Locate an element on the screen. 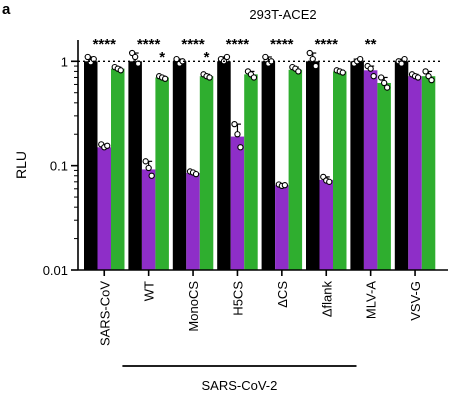 The width and height of the screenshot is (453, 406). x-tick-label: MLV-A is located at coordinates (371, 300).